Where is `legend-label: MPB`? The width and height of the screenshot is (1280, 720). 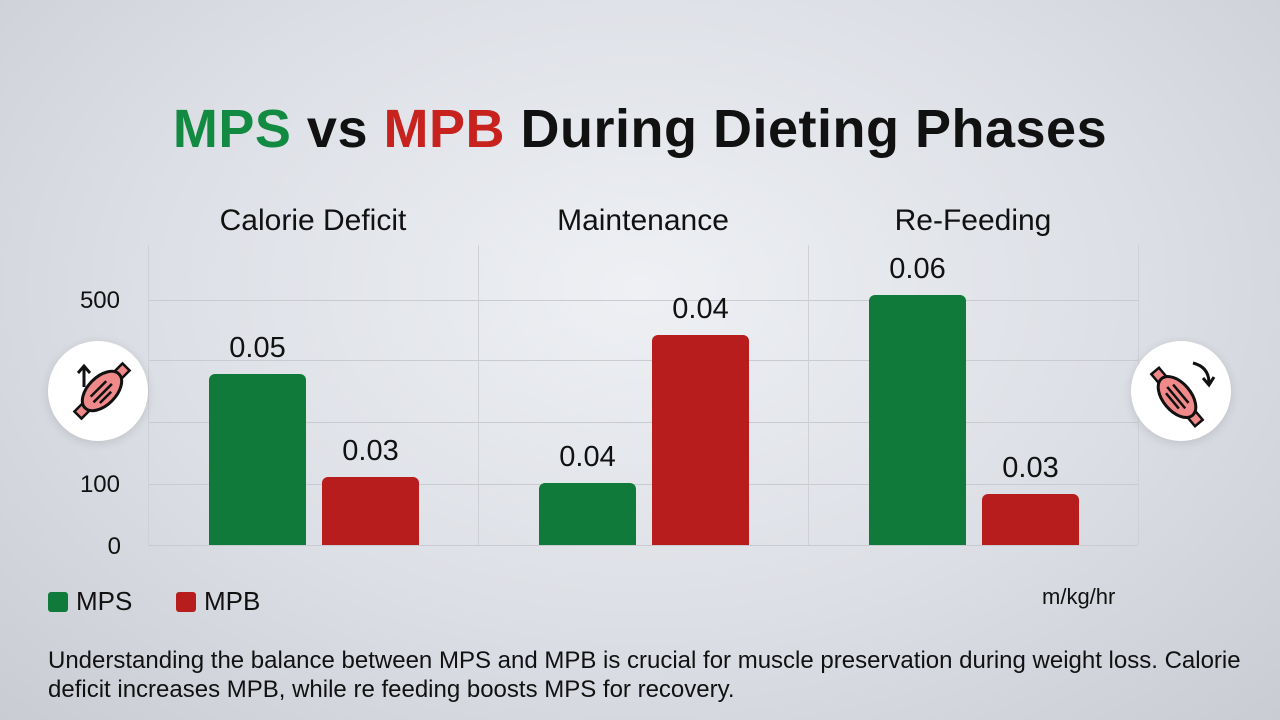 legend-label: MPB is located at coordinates (232, 601).